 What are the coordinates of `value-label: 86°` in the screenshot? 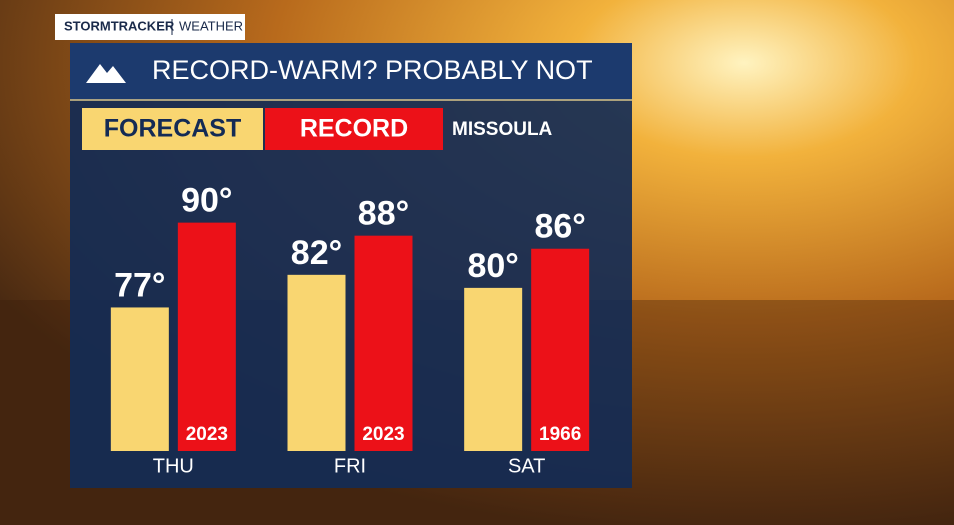 It's located at (559, 227).